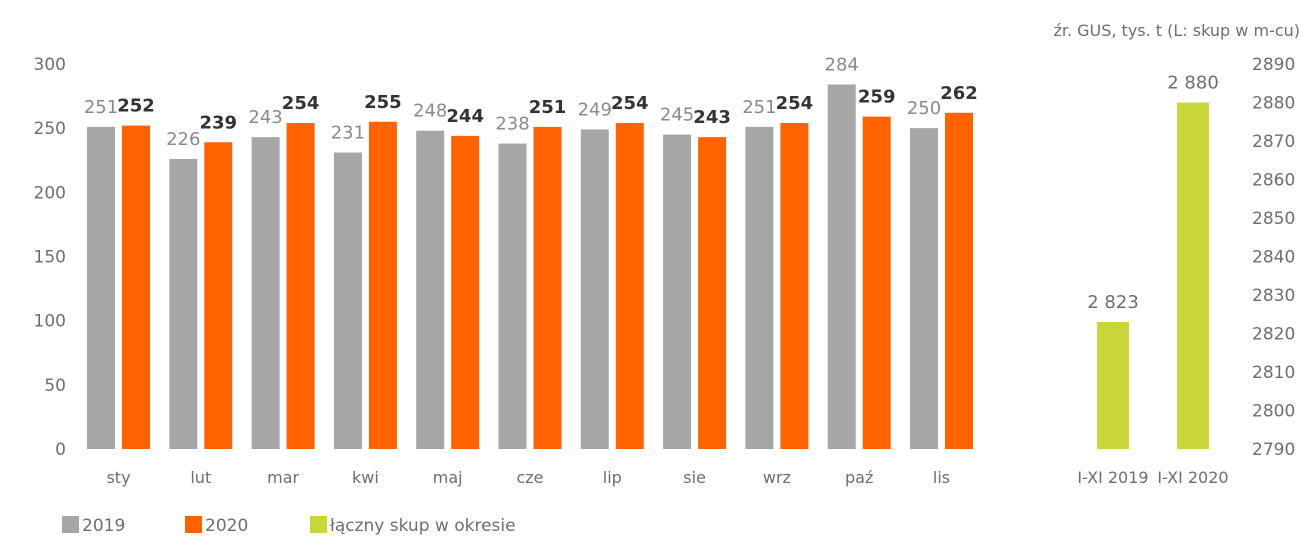  What do you see at coordinates (226, 526) in the screenshot?
I see `legend-label: 2020` at bounding box center [226, 526].